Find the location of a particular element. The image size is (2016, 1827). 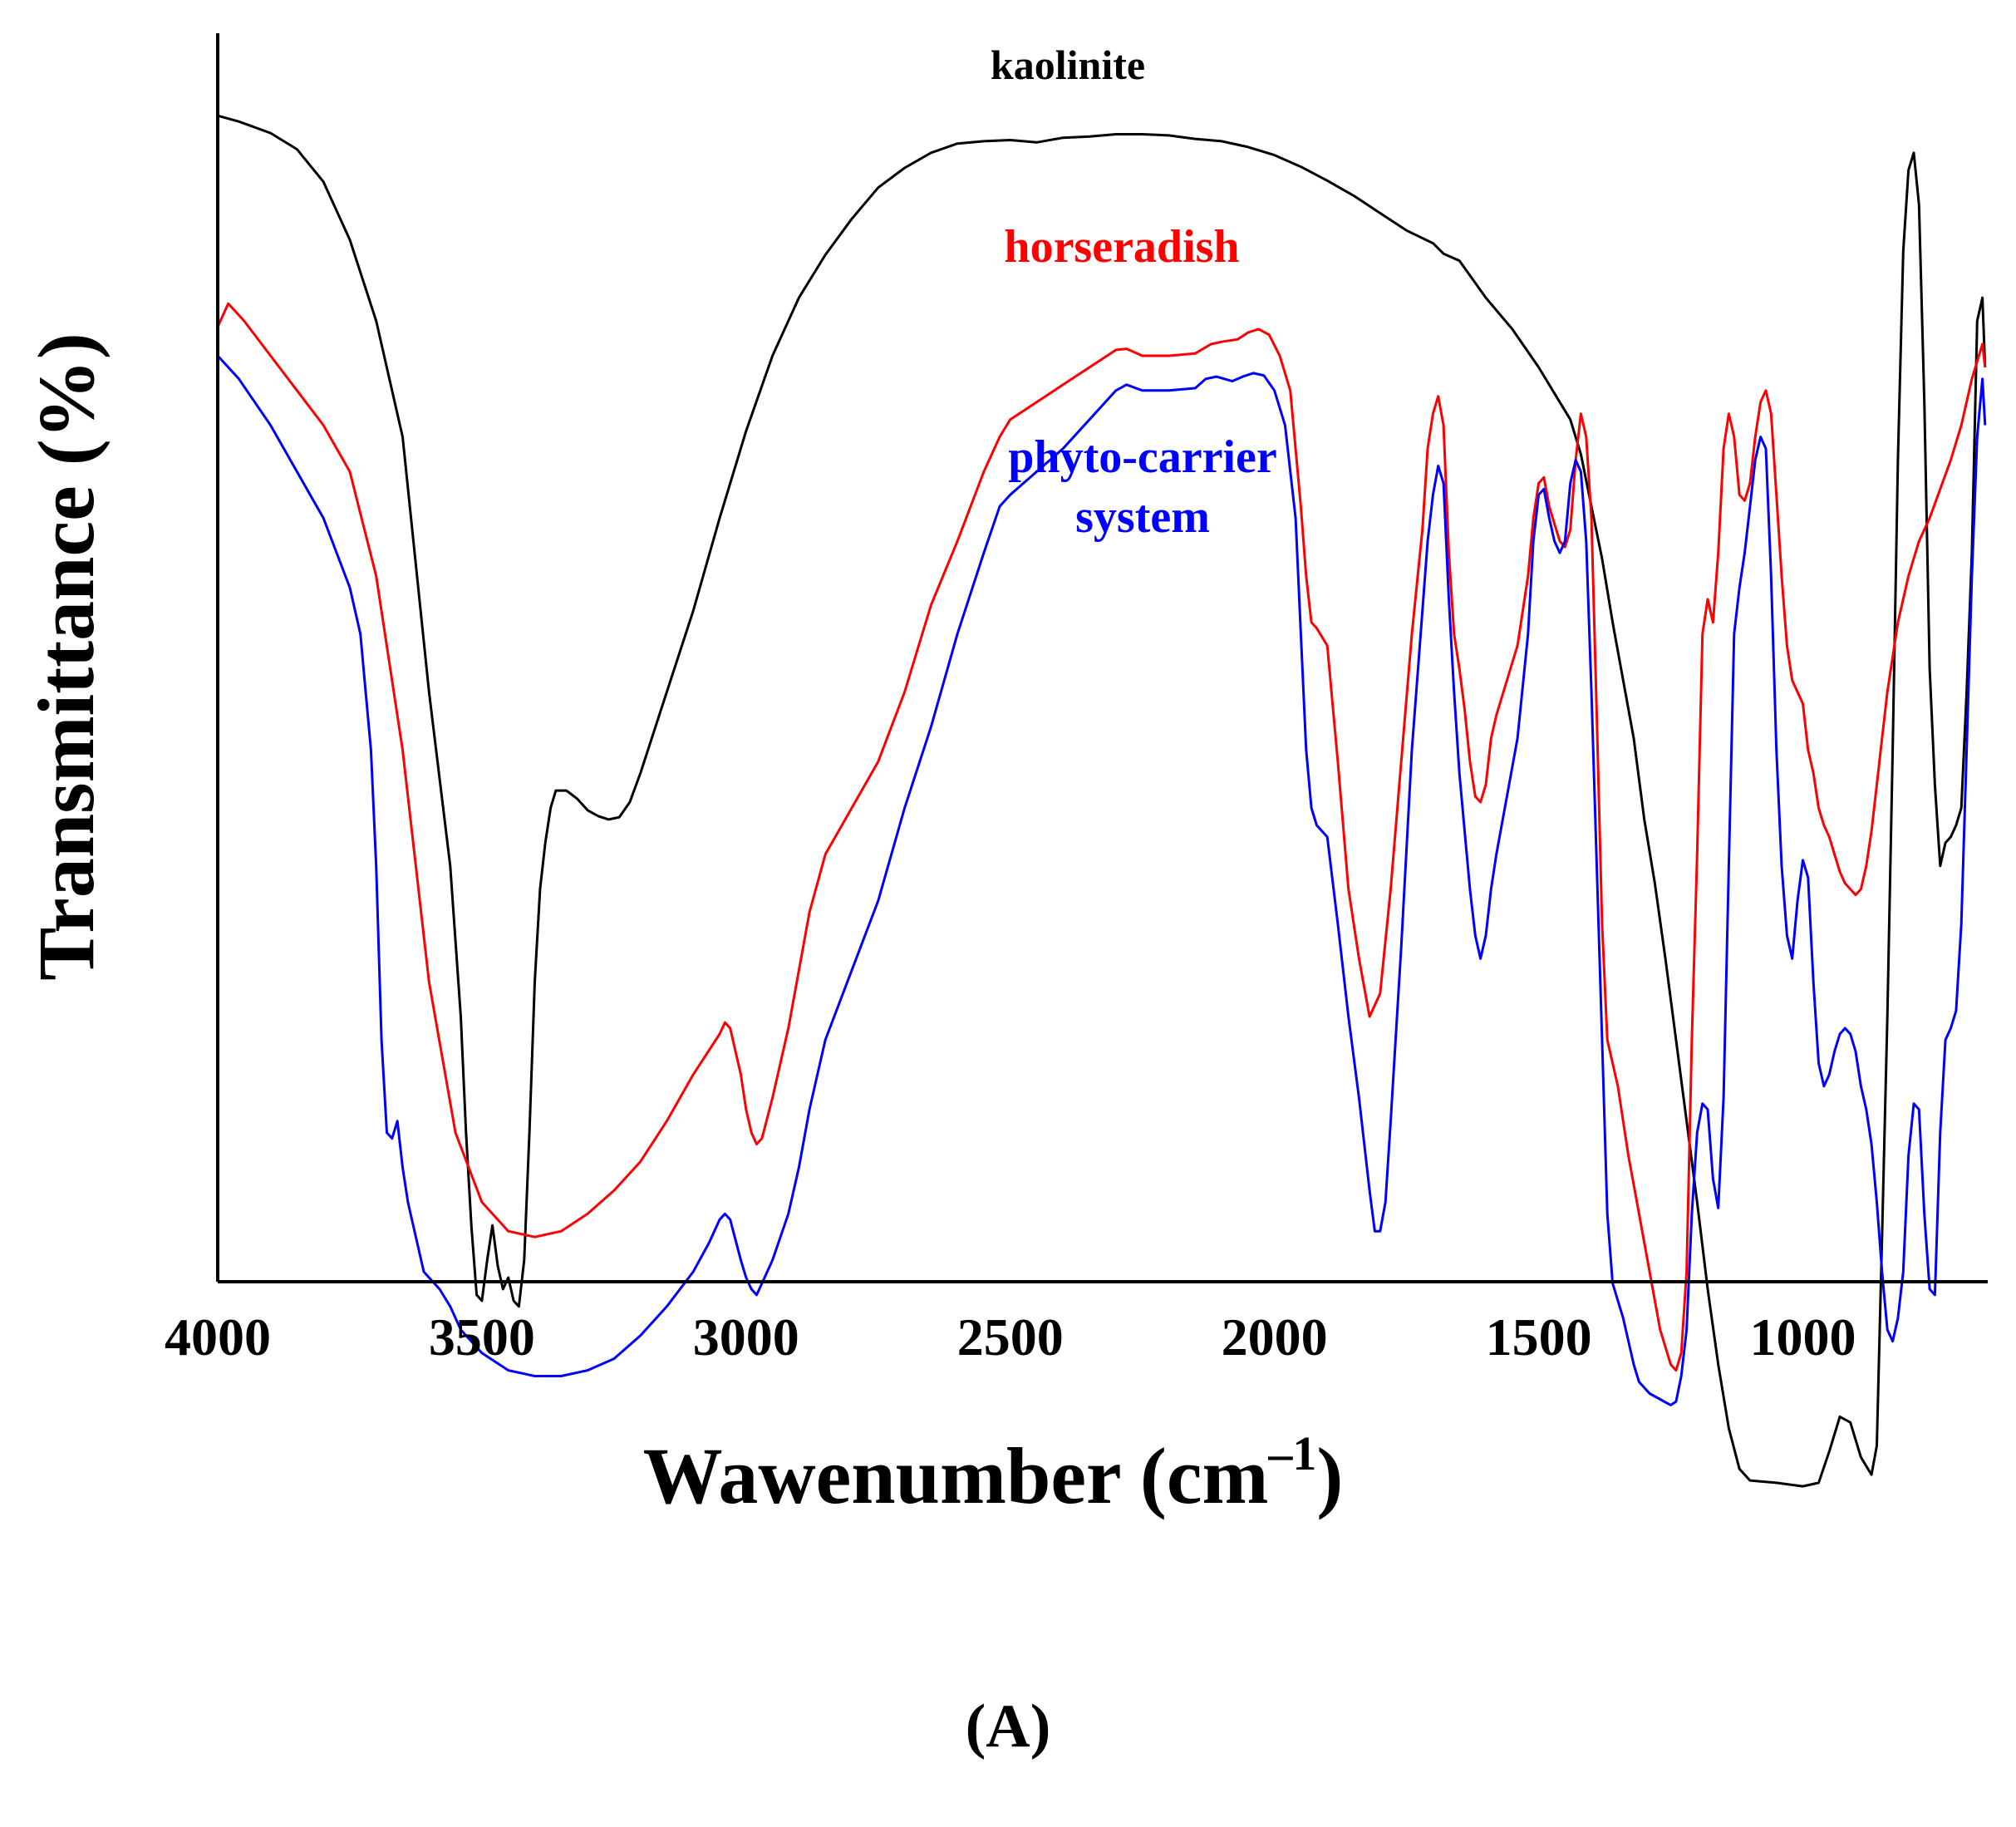

y-axis-title: Transmittance (%) is located at coordinates (66, 656).